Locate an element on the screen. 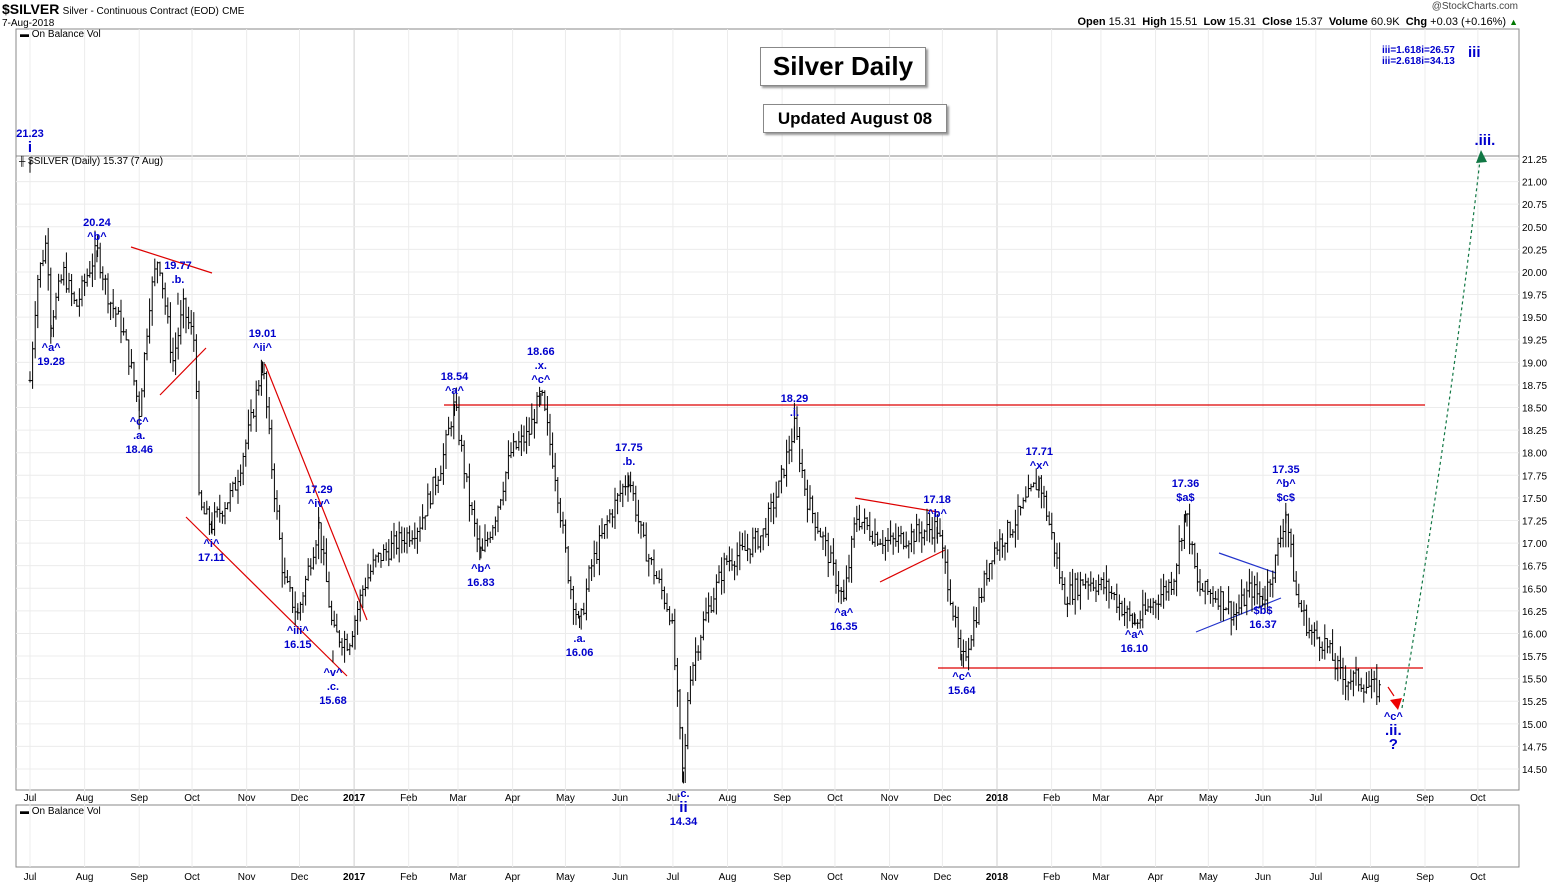 The image size is (1565, 885). bottom-indicator-text: On Balance Vol is located at coordinates (66, 811).